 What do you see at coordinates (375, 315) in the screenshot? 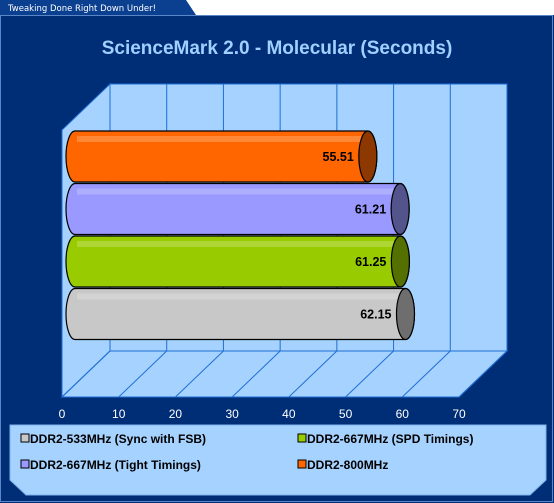
I see `bar-value-label: 62.15` at bounding box center [375, 315].